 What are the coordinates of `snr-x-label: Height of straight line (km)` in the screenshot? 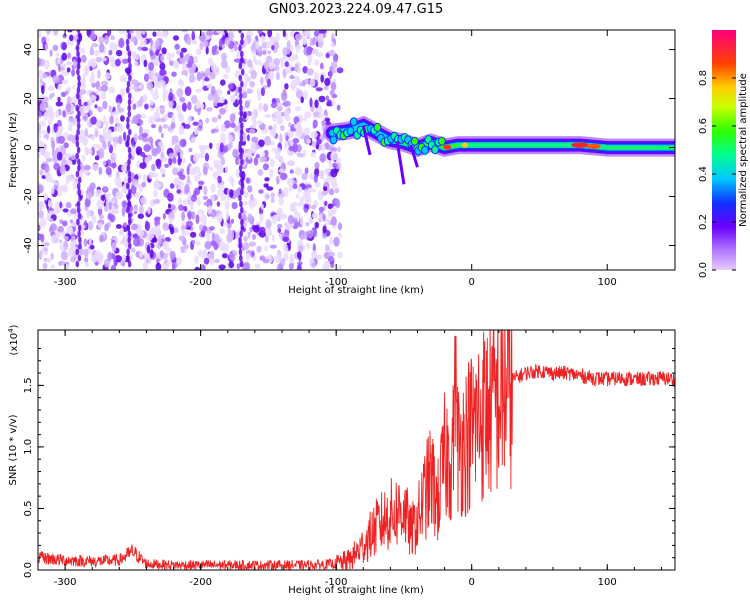 It's located at (356, 590).